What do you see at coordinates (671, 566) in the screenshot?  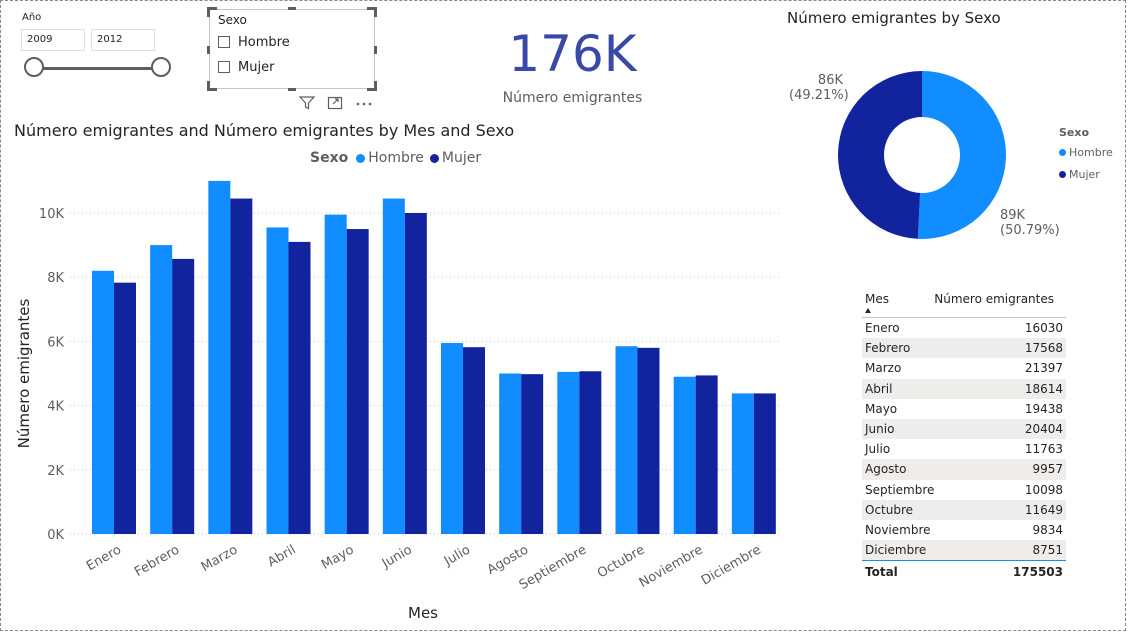 I see `x-tick-label: Noviembre` at bounding box center [671, 566].